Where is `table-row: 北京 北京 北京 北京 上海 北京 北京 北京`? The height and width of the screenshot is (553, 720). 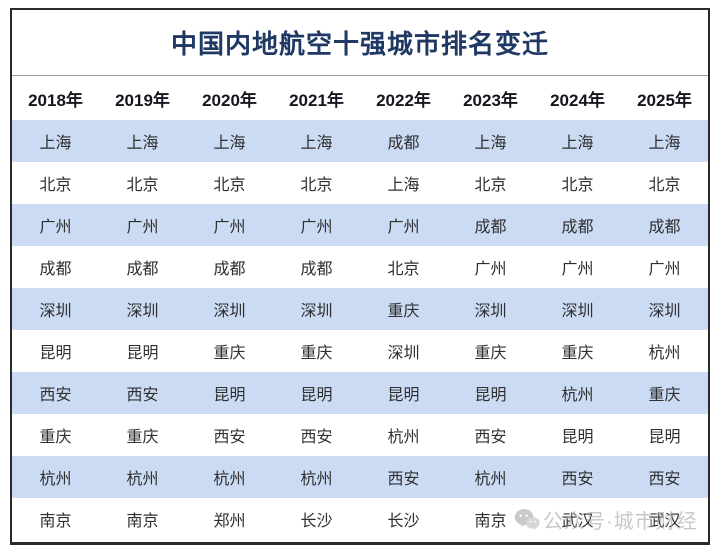
table-row: 北京 北京 北京 北京 上海 北京 北京 北京 is located at coordinates (360, 183).